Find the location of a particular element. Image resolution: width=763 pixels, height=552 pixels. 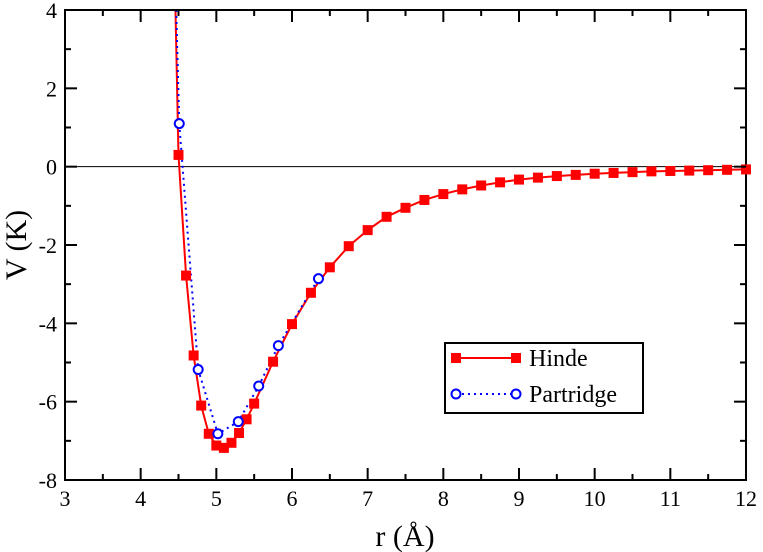

y-tick-label: -4 is located at coordinates (48, 323).